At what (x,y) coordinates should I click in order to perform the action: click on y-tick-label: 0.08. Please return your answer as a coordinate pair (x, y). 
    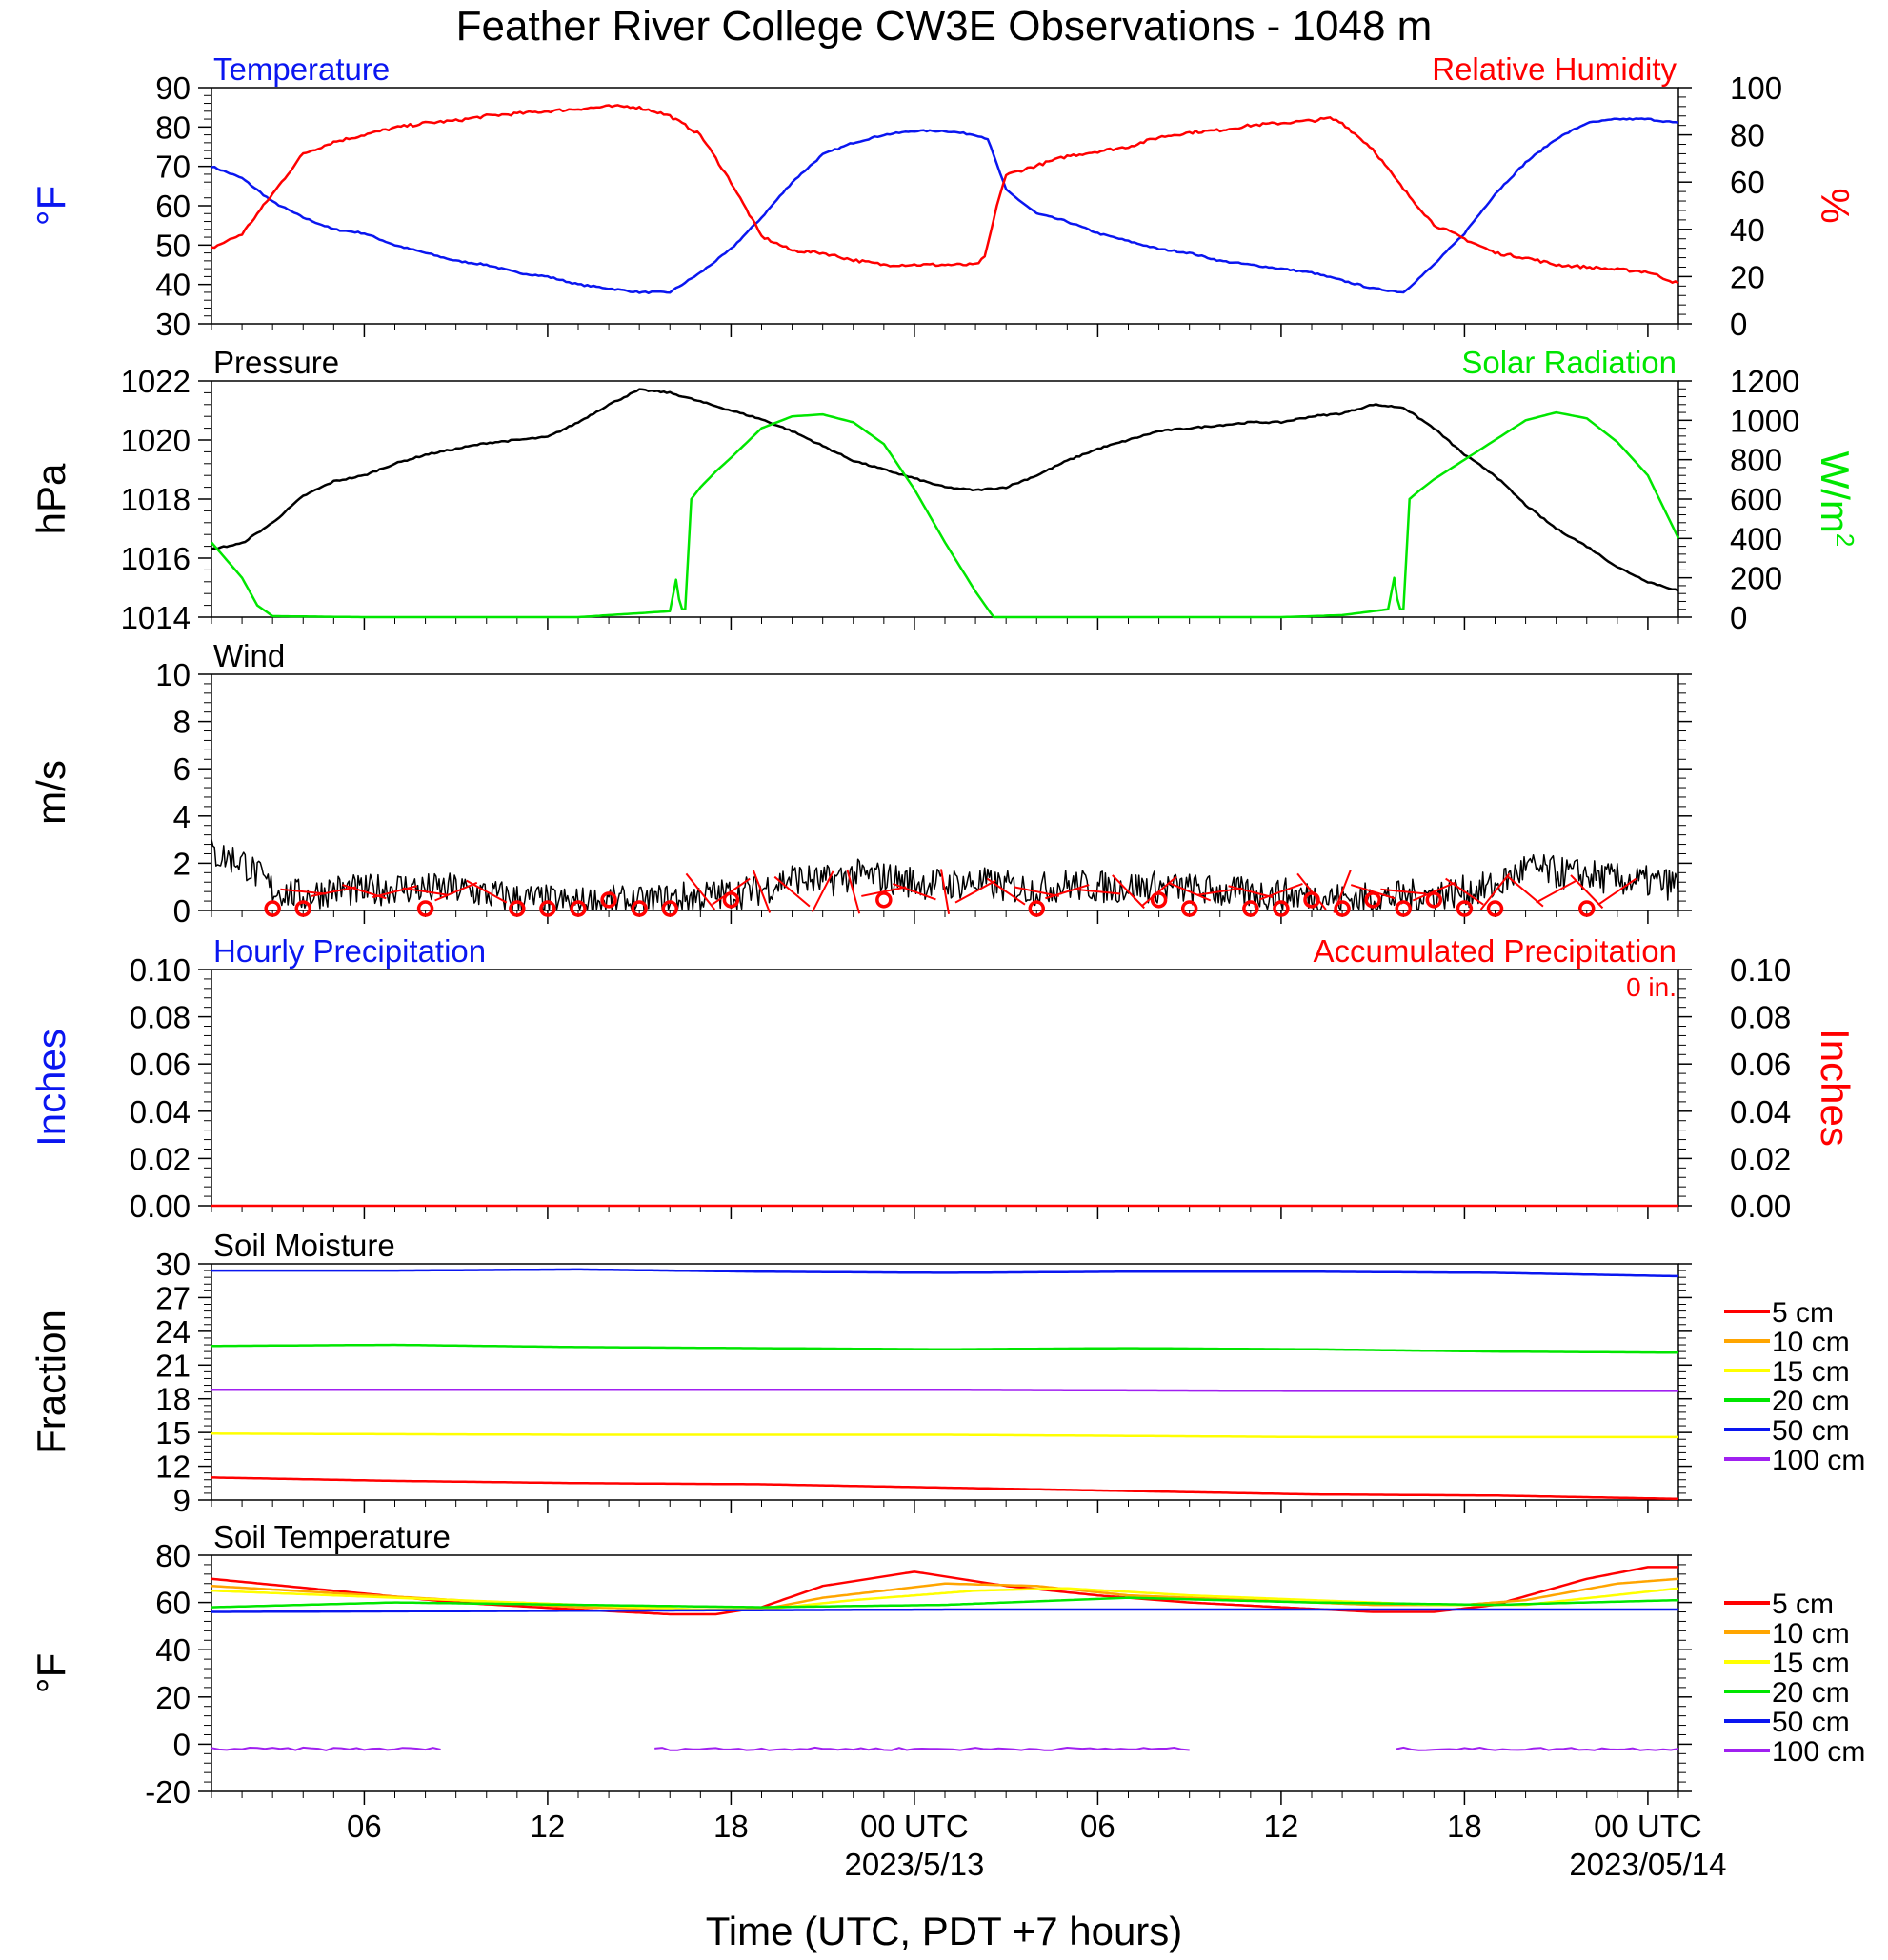
    Looking at the image, I should click on (160, 1017).